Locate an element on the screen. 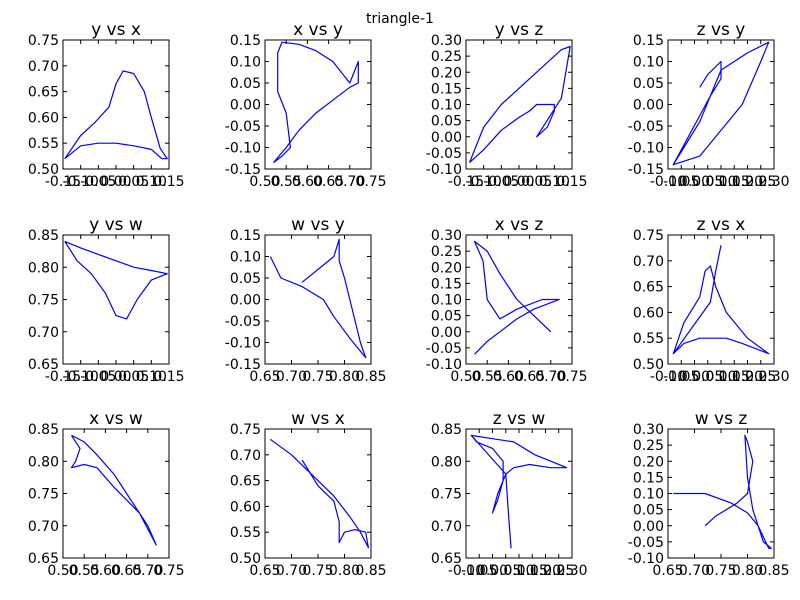 The height and width of the screenshot is (600, 800). panel-title: y vs x is located at coordinates (116, 30).